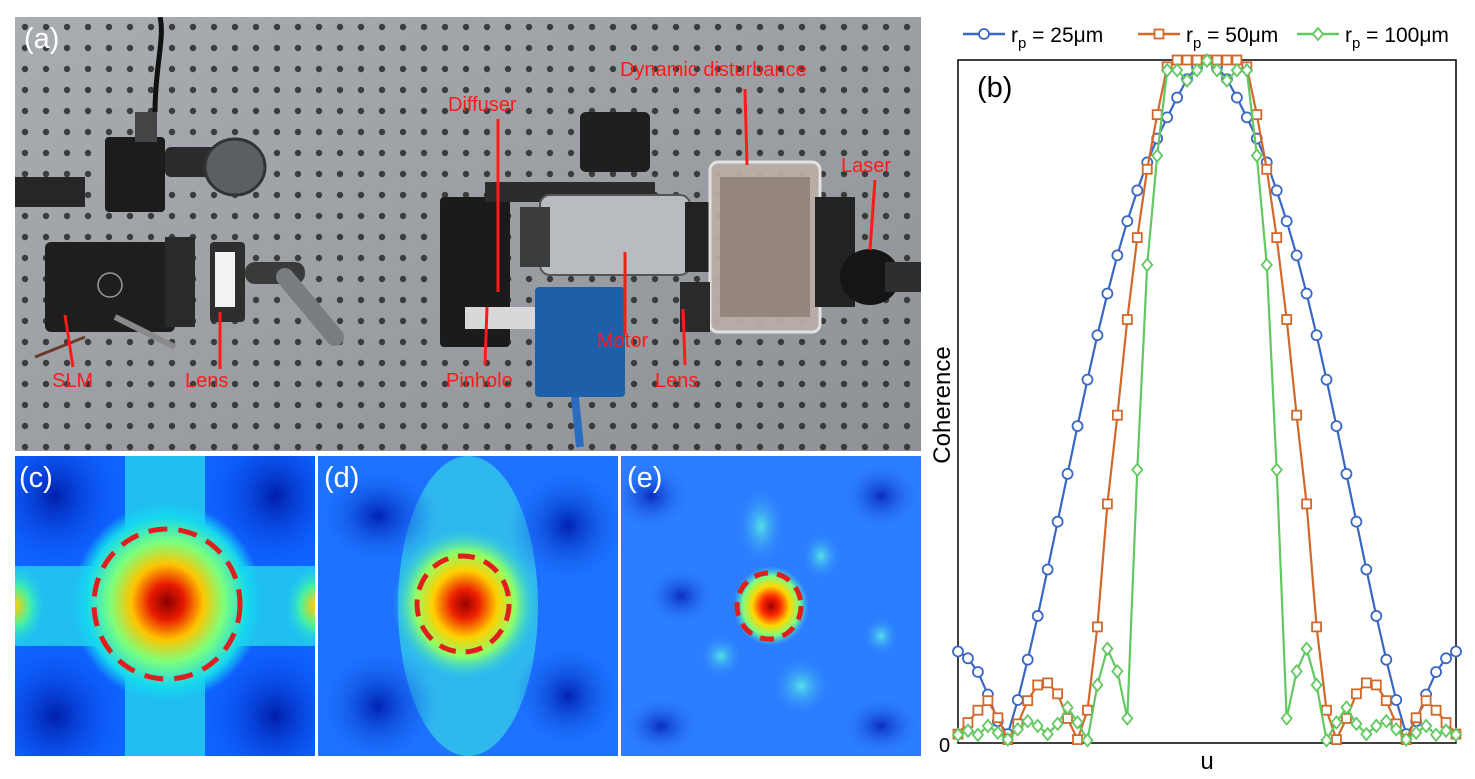  I want to click on motor-device, so click(615, 235).